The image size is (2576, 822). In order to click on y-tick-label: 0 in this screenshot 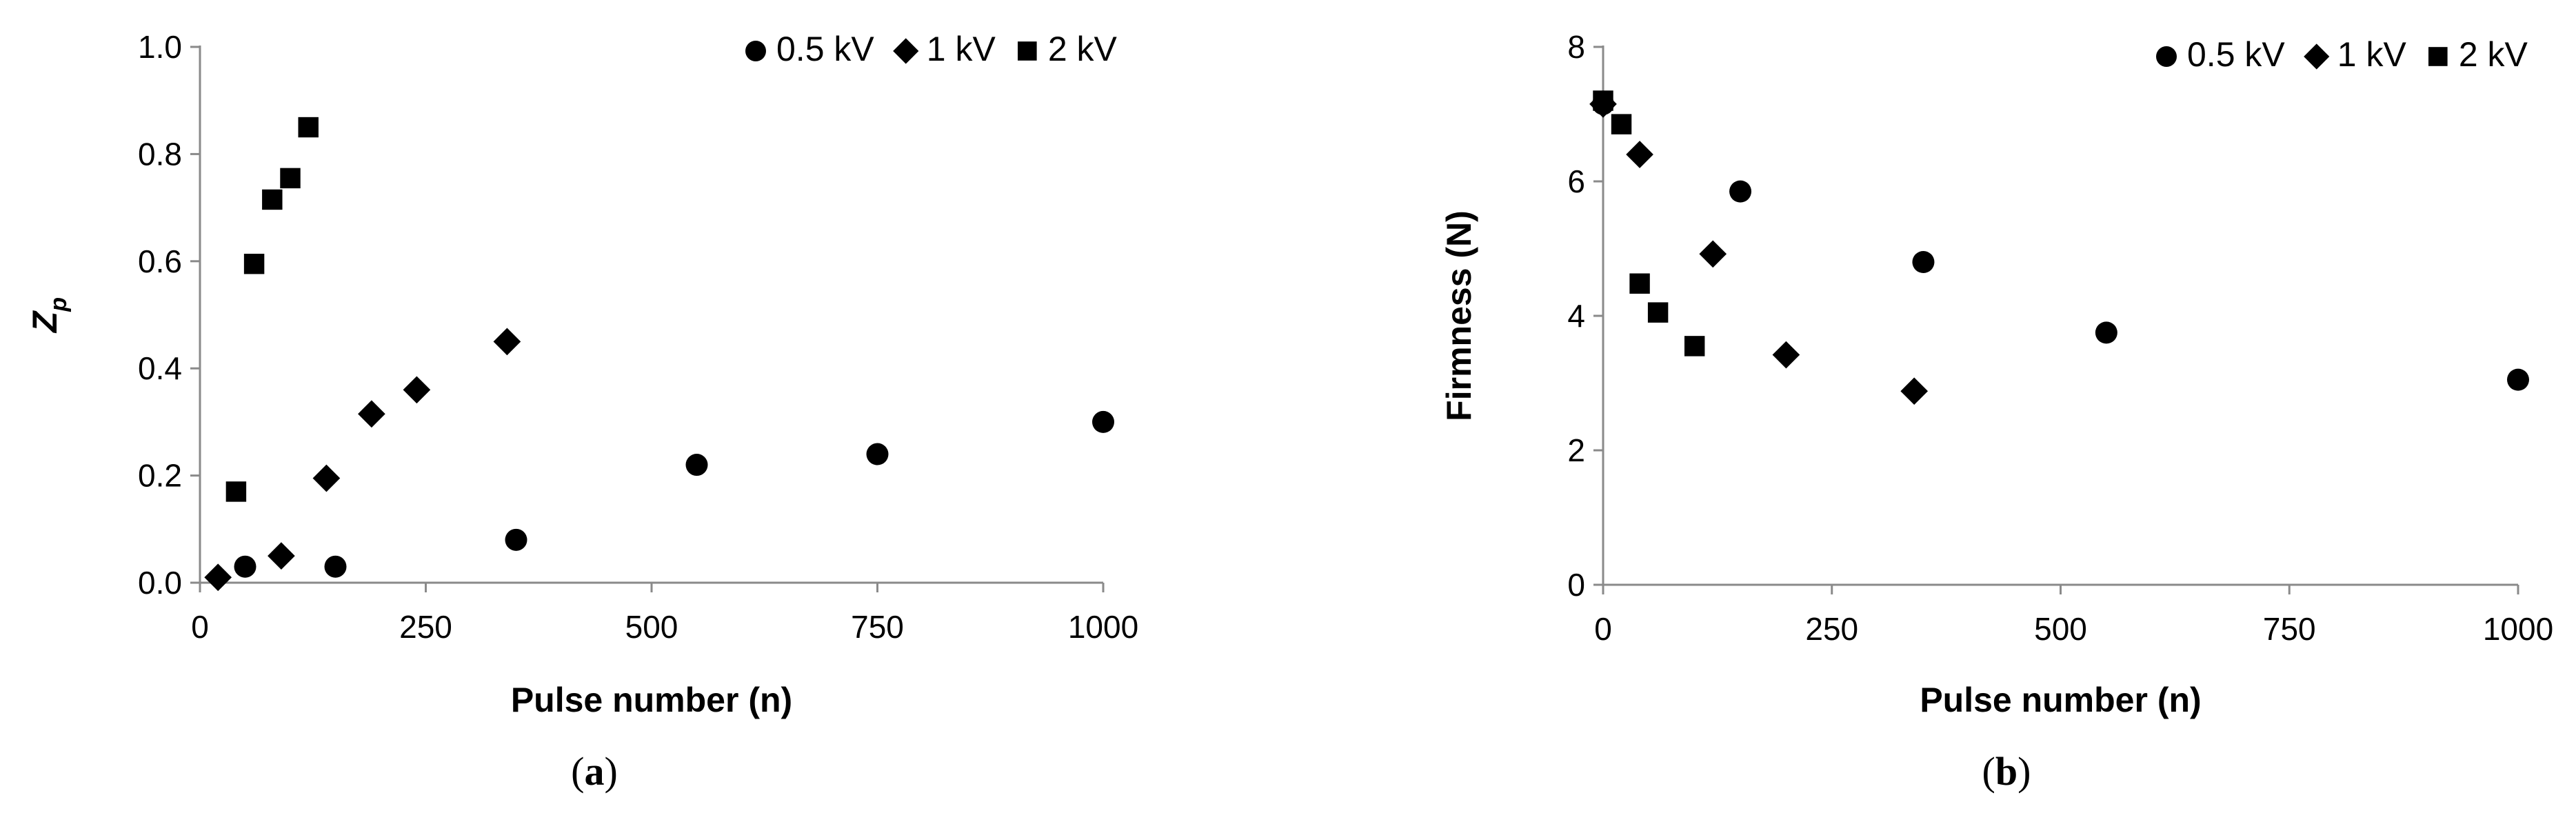, I will do `click(1576, 585)`.